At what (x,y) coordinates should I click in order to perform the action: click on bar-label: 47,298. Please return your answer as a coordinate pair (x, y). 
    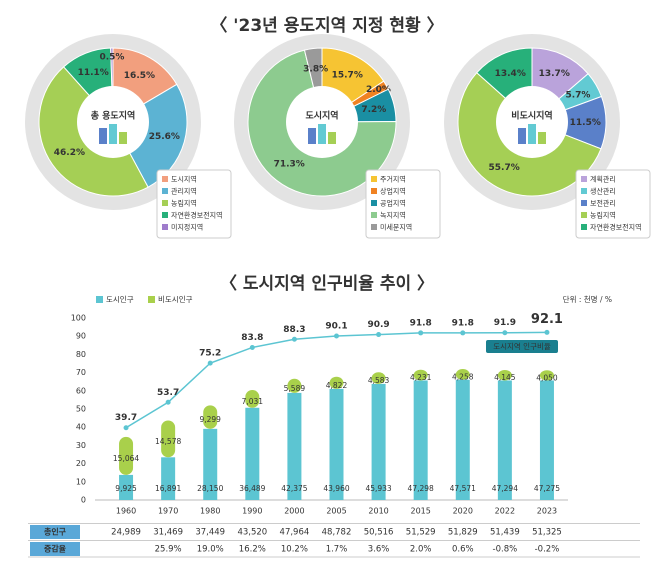
    Looking at the image, I should click on (421, 488).